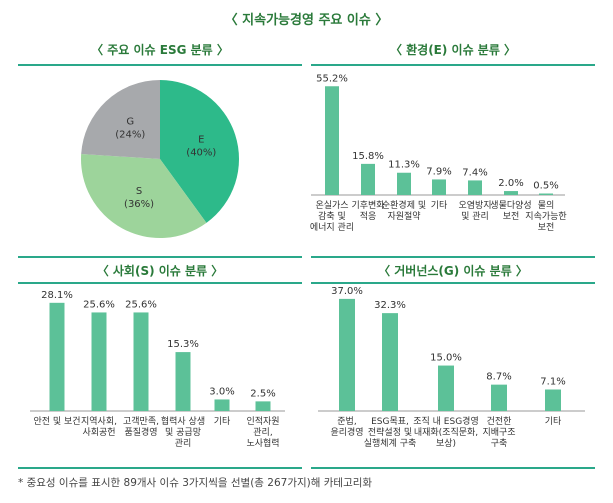 This screenshot has width=613, height=503. What do you see at coordinates (347, 291) in the screenshot?
I see `data-label: 37.0%` at bounding box center [347, 291].